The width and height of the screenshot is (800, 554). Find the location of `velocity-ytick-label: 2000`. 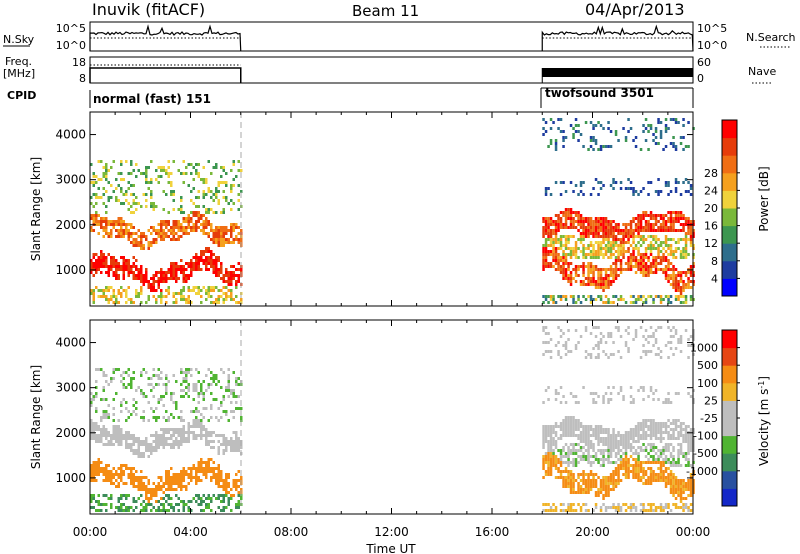

velocity-ytick-label: 2000 is located at coordinates (70, 433).